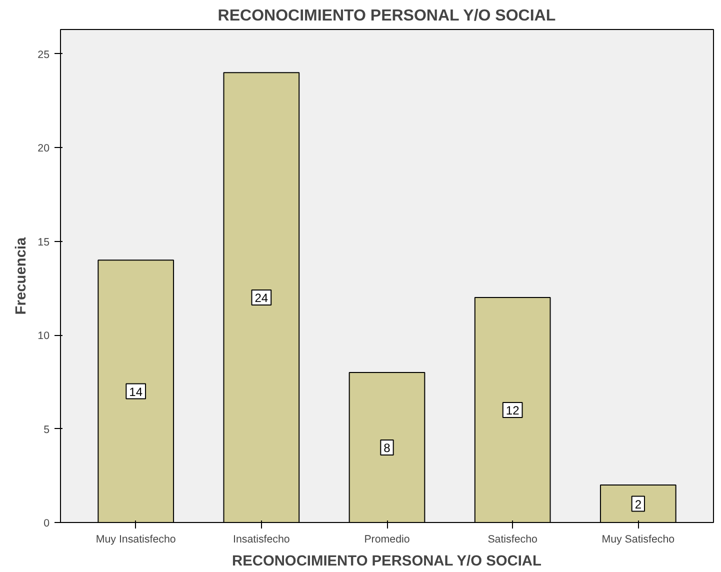 The width and height of the screenshot is (721, 572). I want to click on x-tick-label: Muy Satisfecho, so click(638, 540).